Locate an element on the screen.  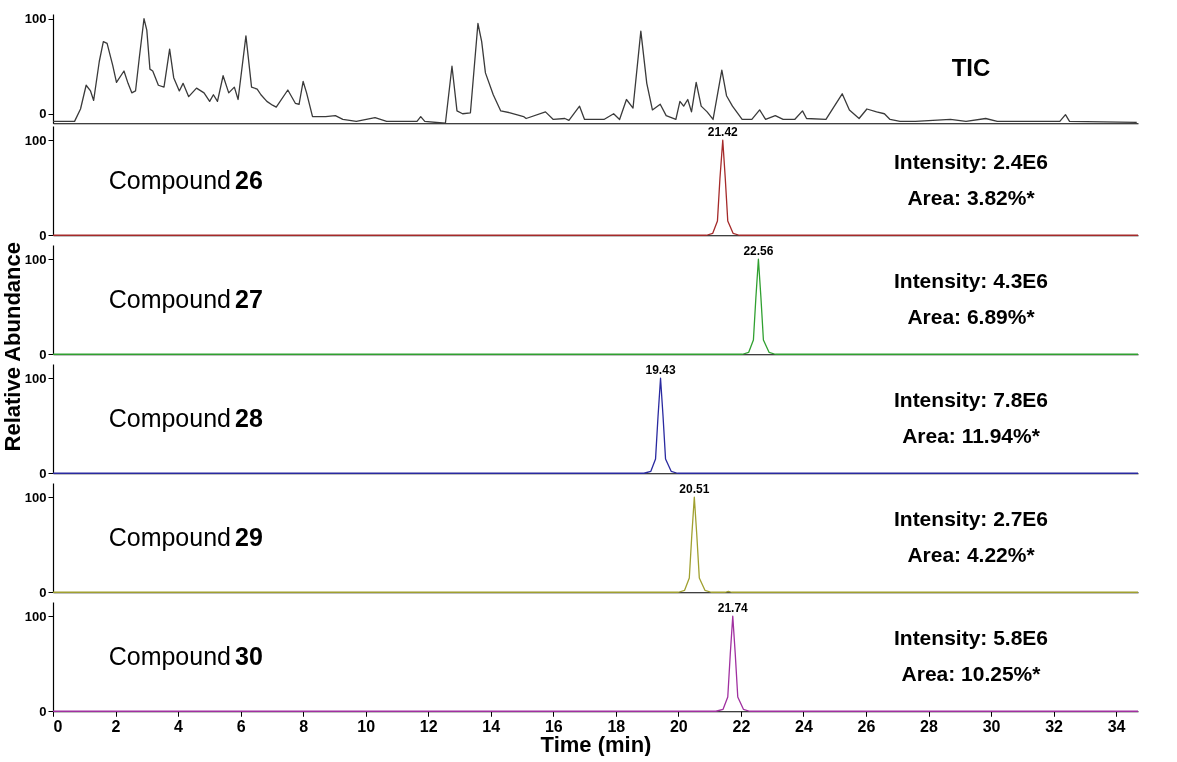
annotation: Intensity: 4.3E6 is located at coordinates (971, 280).